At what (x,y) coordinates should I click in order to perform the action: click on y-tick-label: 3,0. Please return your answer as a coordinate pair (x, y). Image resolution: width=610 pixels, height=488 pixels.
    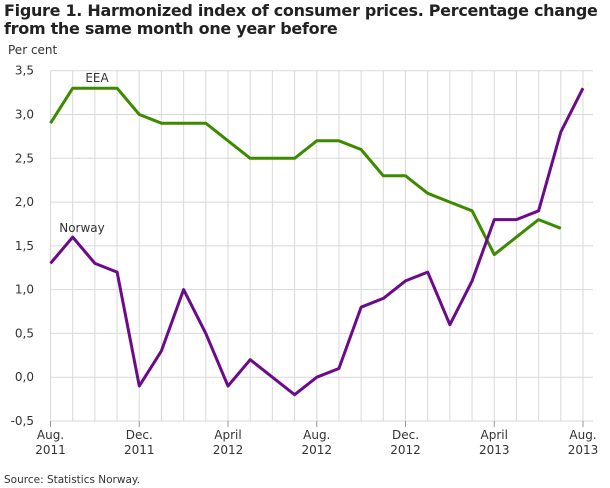
    Looking at the image, I should click on (24, 114).